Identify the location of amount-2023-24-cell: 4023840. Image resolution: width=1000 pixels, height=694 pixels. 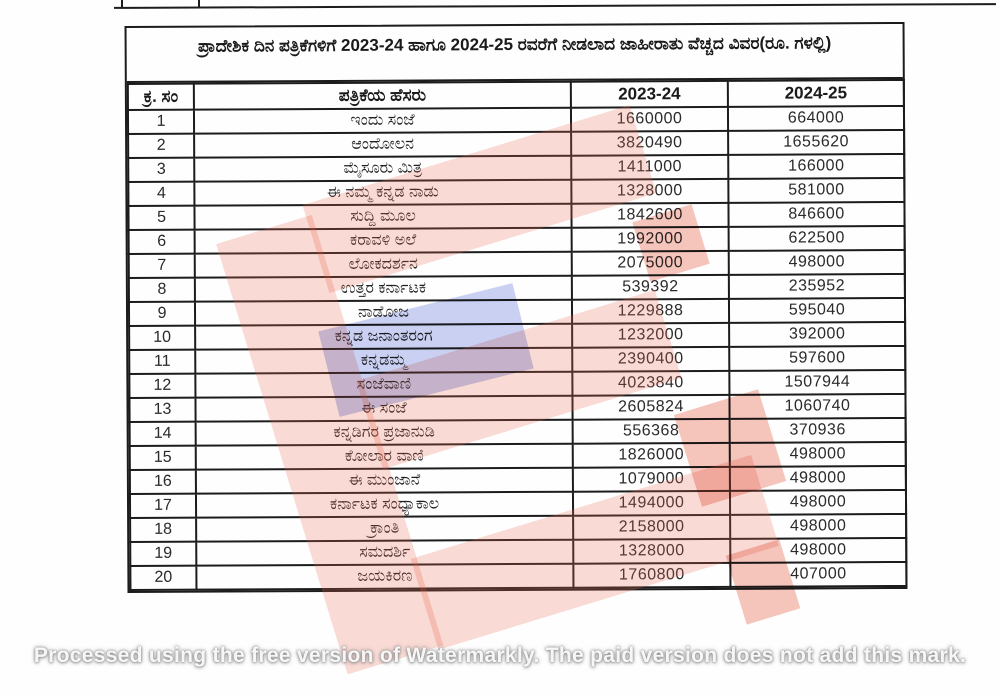
(651, 383).